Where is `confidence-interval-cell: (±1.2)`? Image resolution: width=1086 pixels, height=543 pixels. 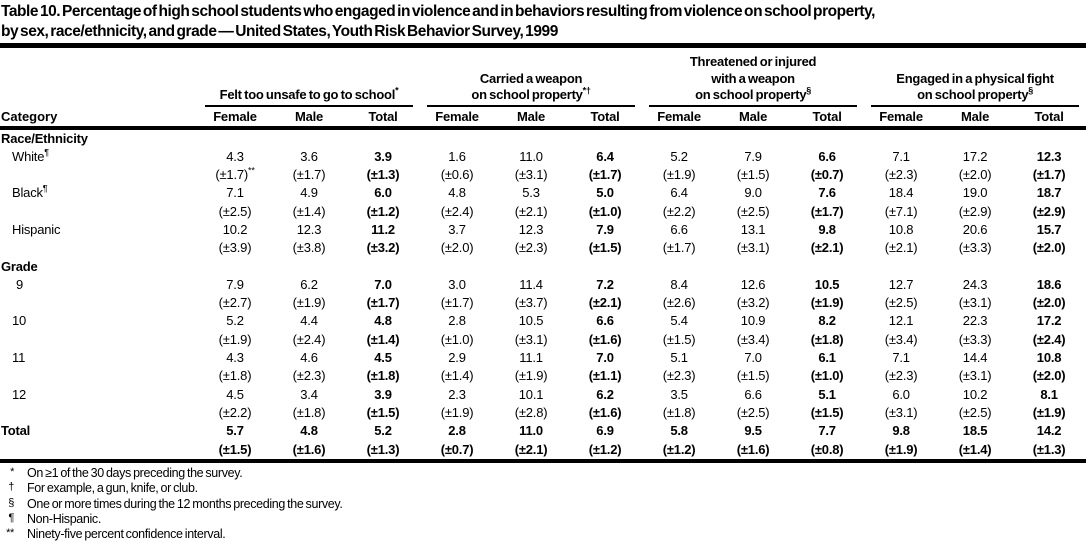
confidence-interval-cell: (±1.2) is located at coordinates (679, 449).